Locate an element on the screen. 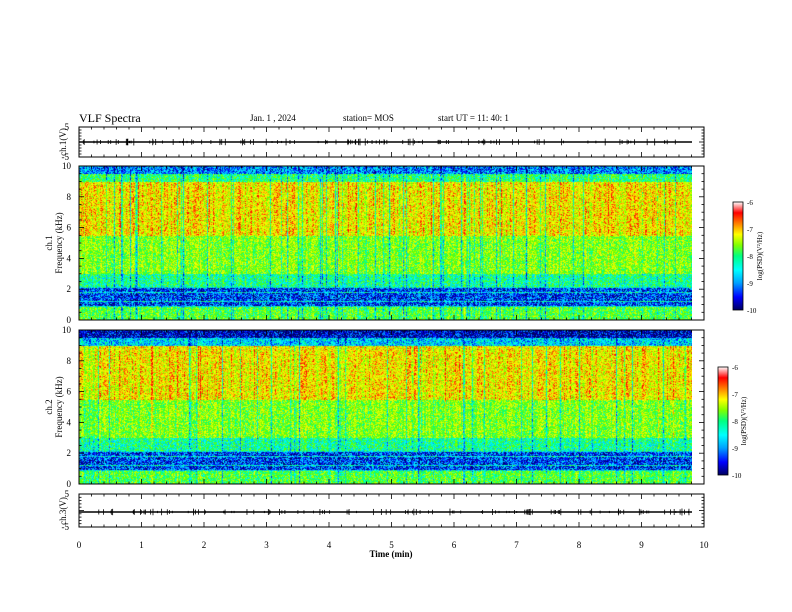 This screenshot has width=792, height=612. ch1-waveform-ylabel: ch.1(V) is located at coordinates (63, 142).